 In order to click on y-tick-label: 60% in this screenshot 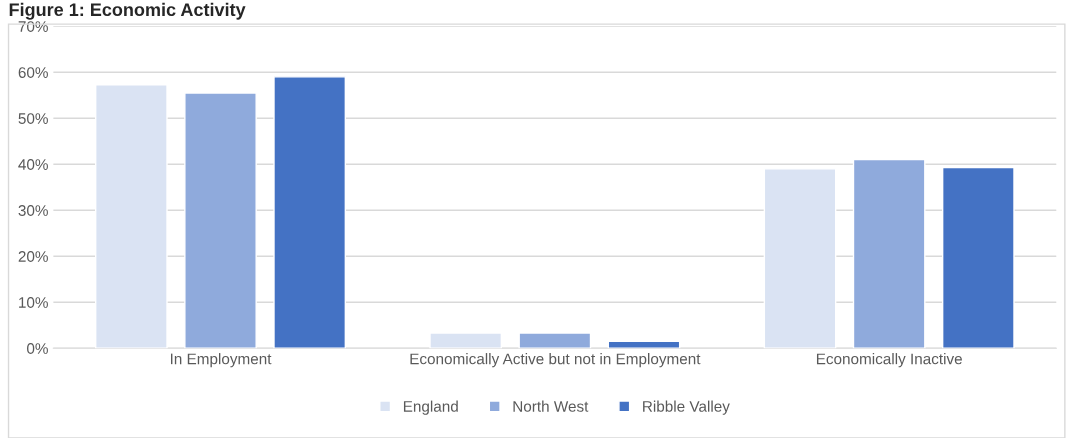, I will do `click(33, 72)`.